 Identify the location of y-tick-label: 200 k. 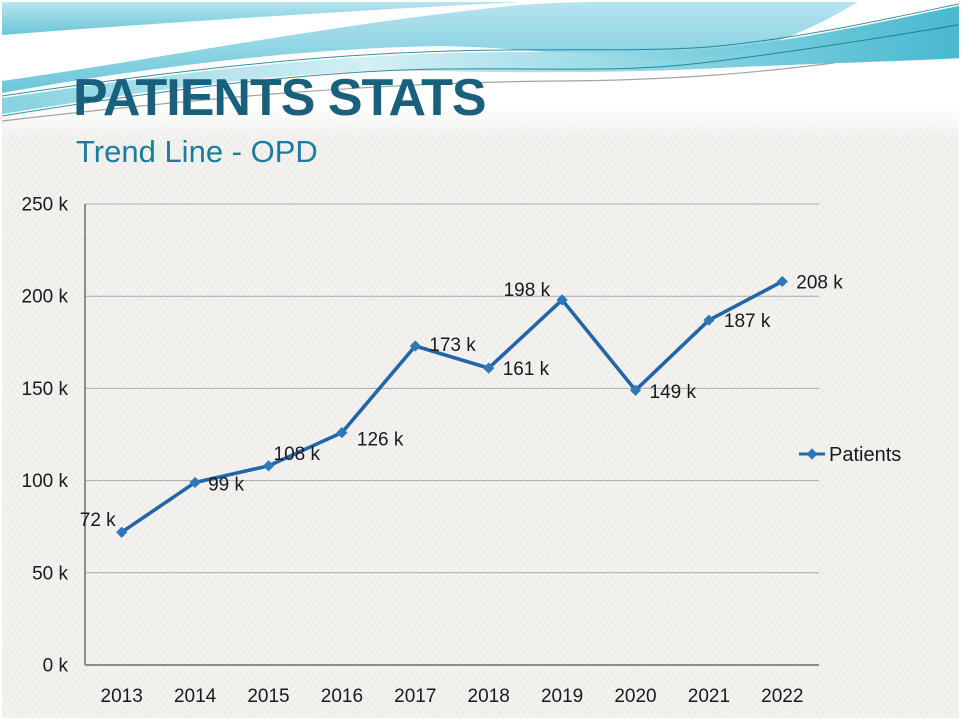
(45, 297).